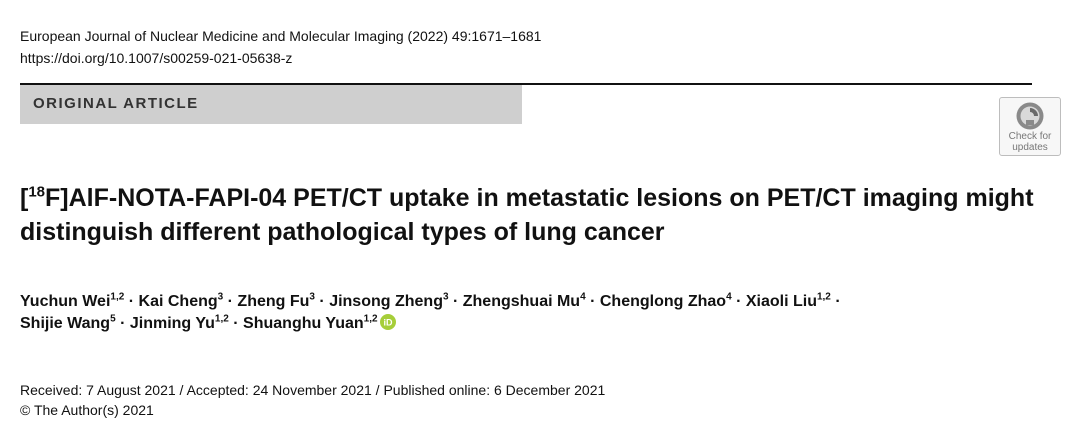 The image size is (1080, 432). Describe the element at coordinates (65, 323) in the screenshot. I see `author-name: Shijie Wang` at that location.